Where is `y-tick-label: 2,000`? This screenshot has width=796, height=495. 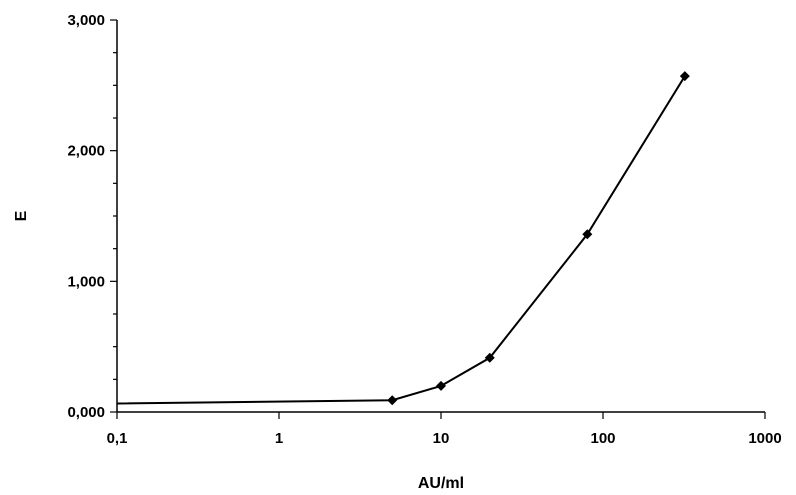
y-tick-label: 2,000 is located at coordinates (86, 151).